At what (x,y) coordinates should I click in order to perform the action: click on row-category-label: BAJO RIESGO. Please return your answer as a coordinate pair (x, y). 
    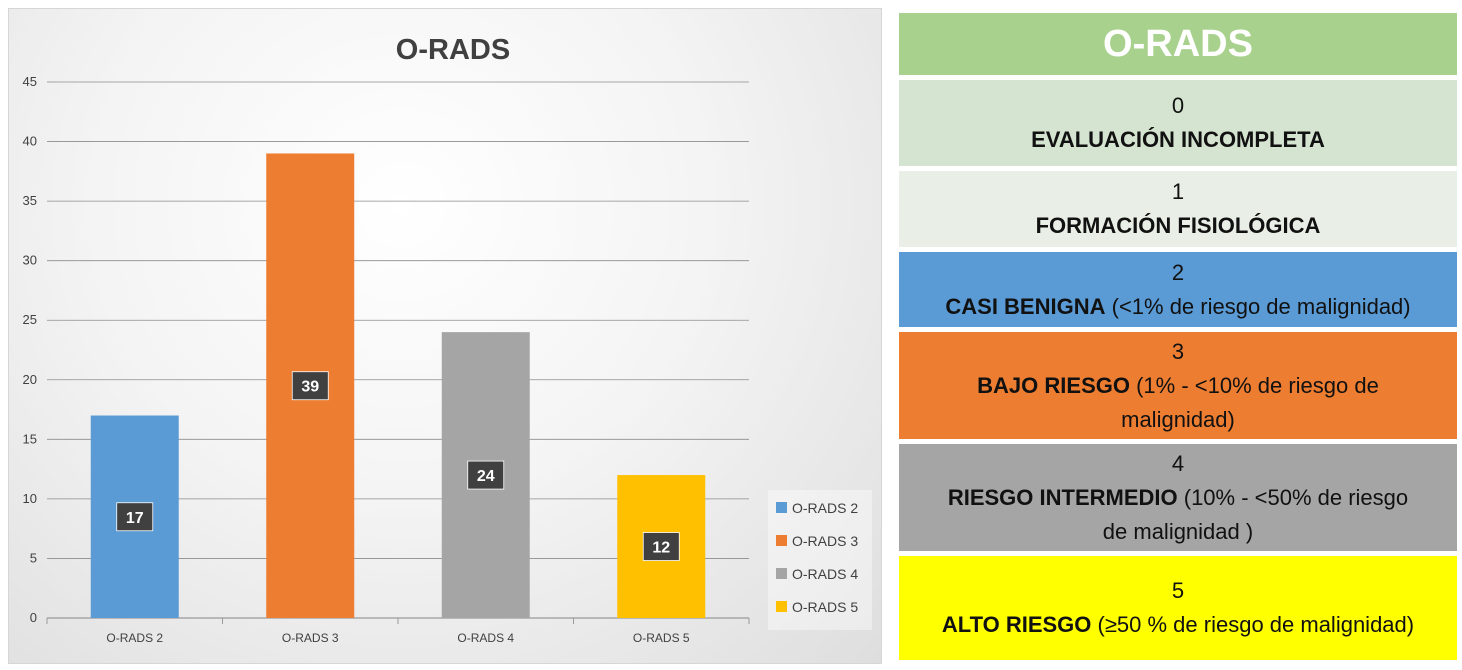
    Looking at the image, I should click on (1053, 385).